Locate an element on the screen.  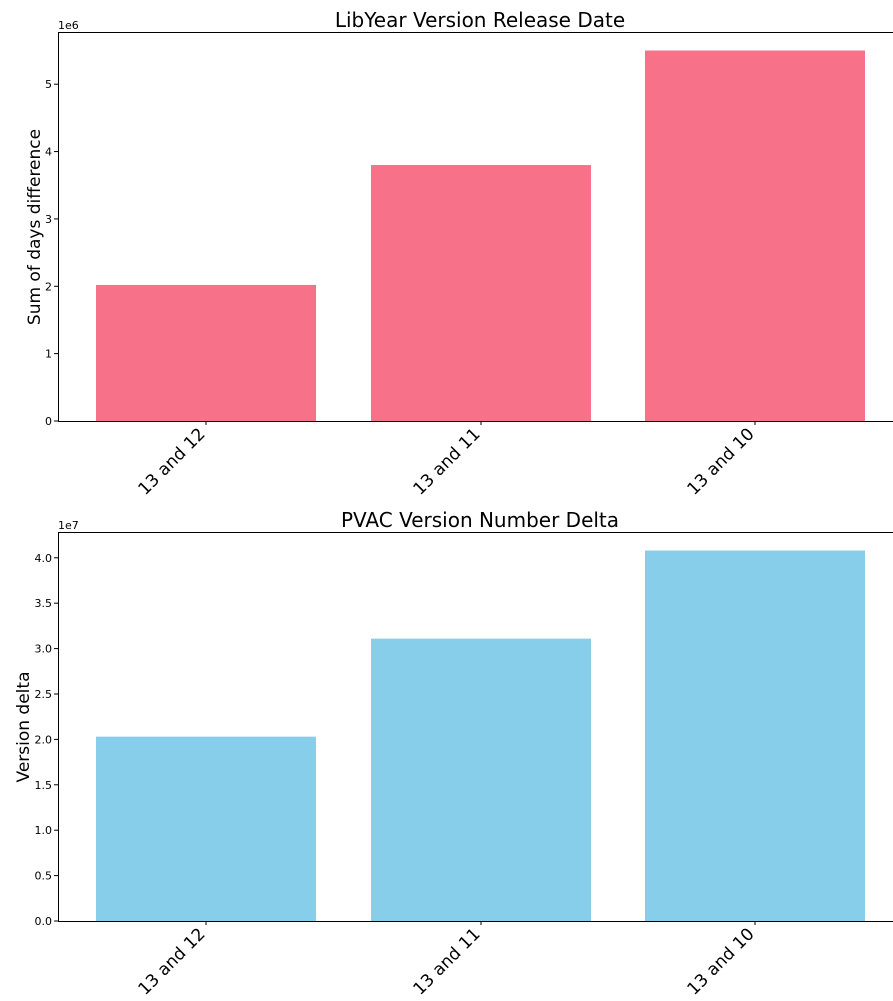
y-ticks: 0.0 0.5 1.0 1.5 2.0 2.5 3.0 3.5 4.0 is located at coordinates (46, 740).